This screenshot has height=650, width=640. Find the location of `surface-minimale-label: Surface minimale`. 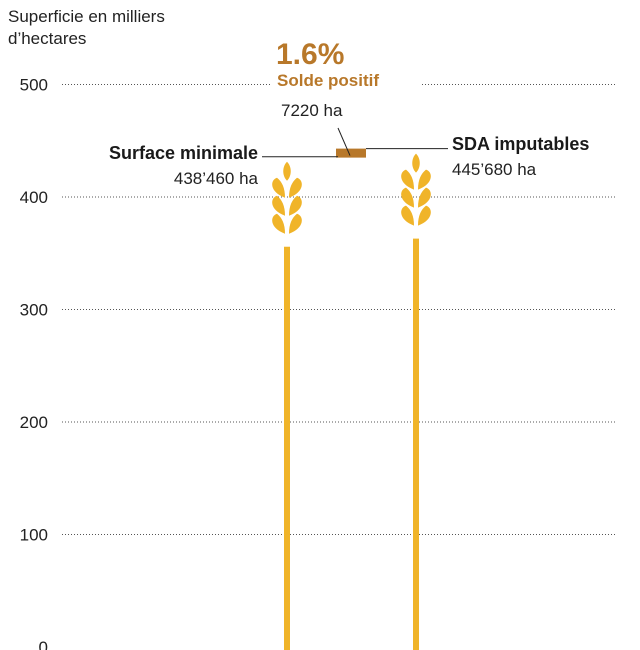

surface-minimale-label: Surface minimale is located at coordinates (183, 153).